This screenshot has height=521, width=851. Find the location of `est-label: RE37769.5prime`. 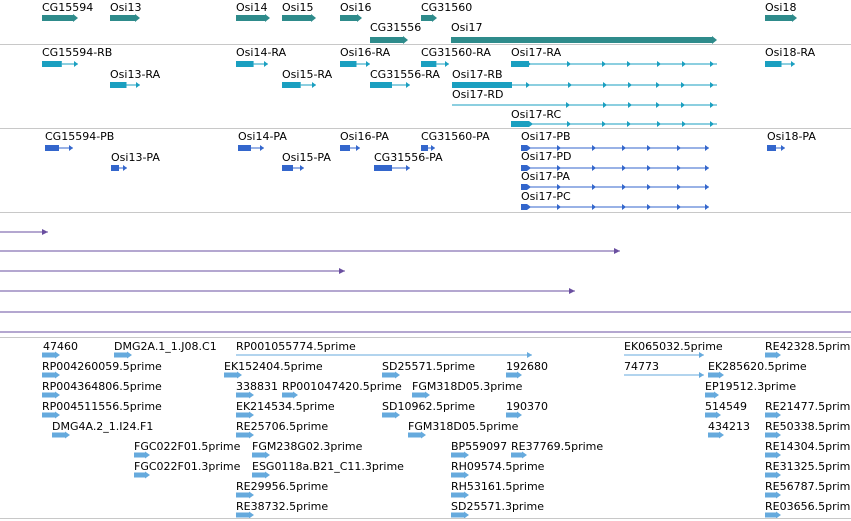

est-label: RE37769.5prime is located at coordinates (557, 446).